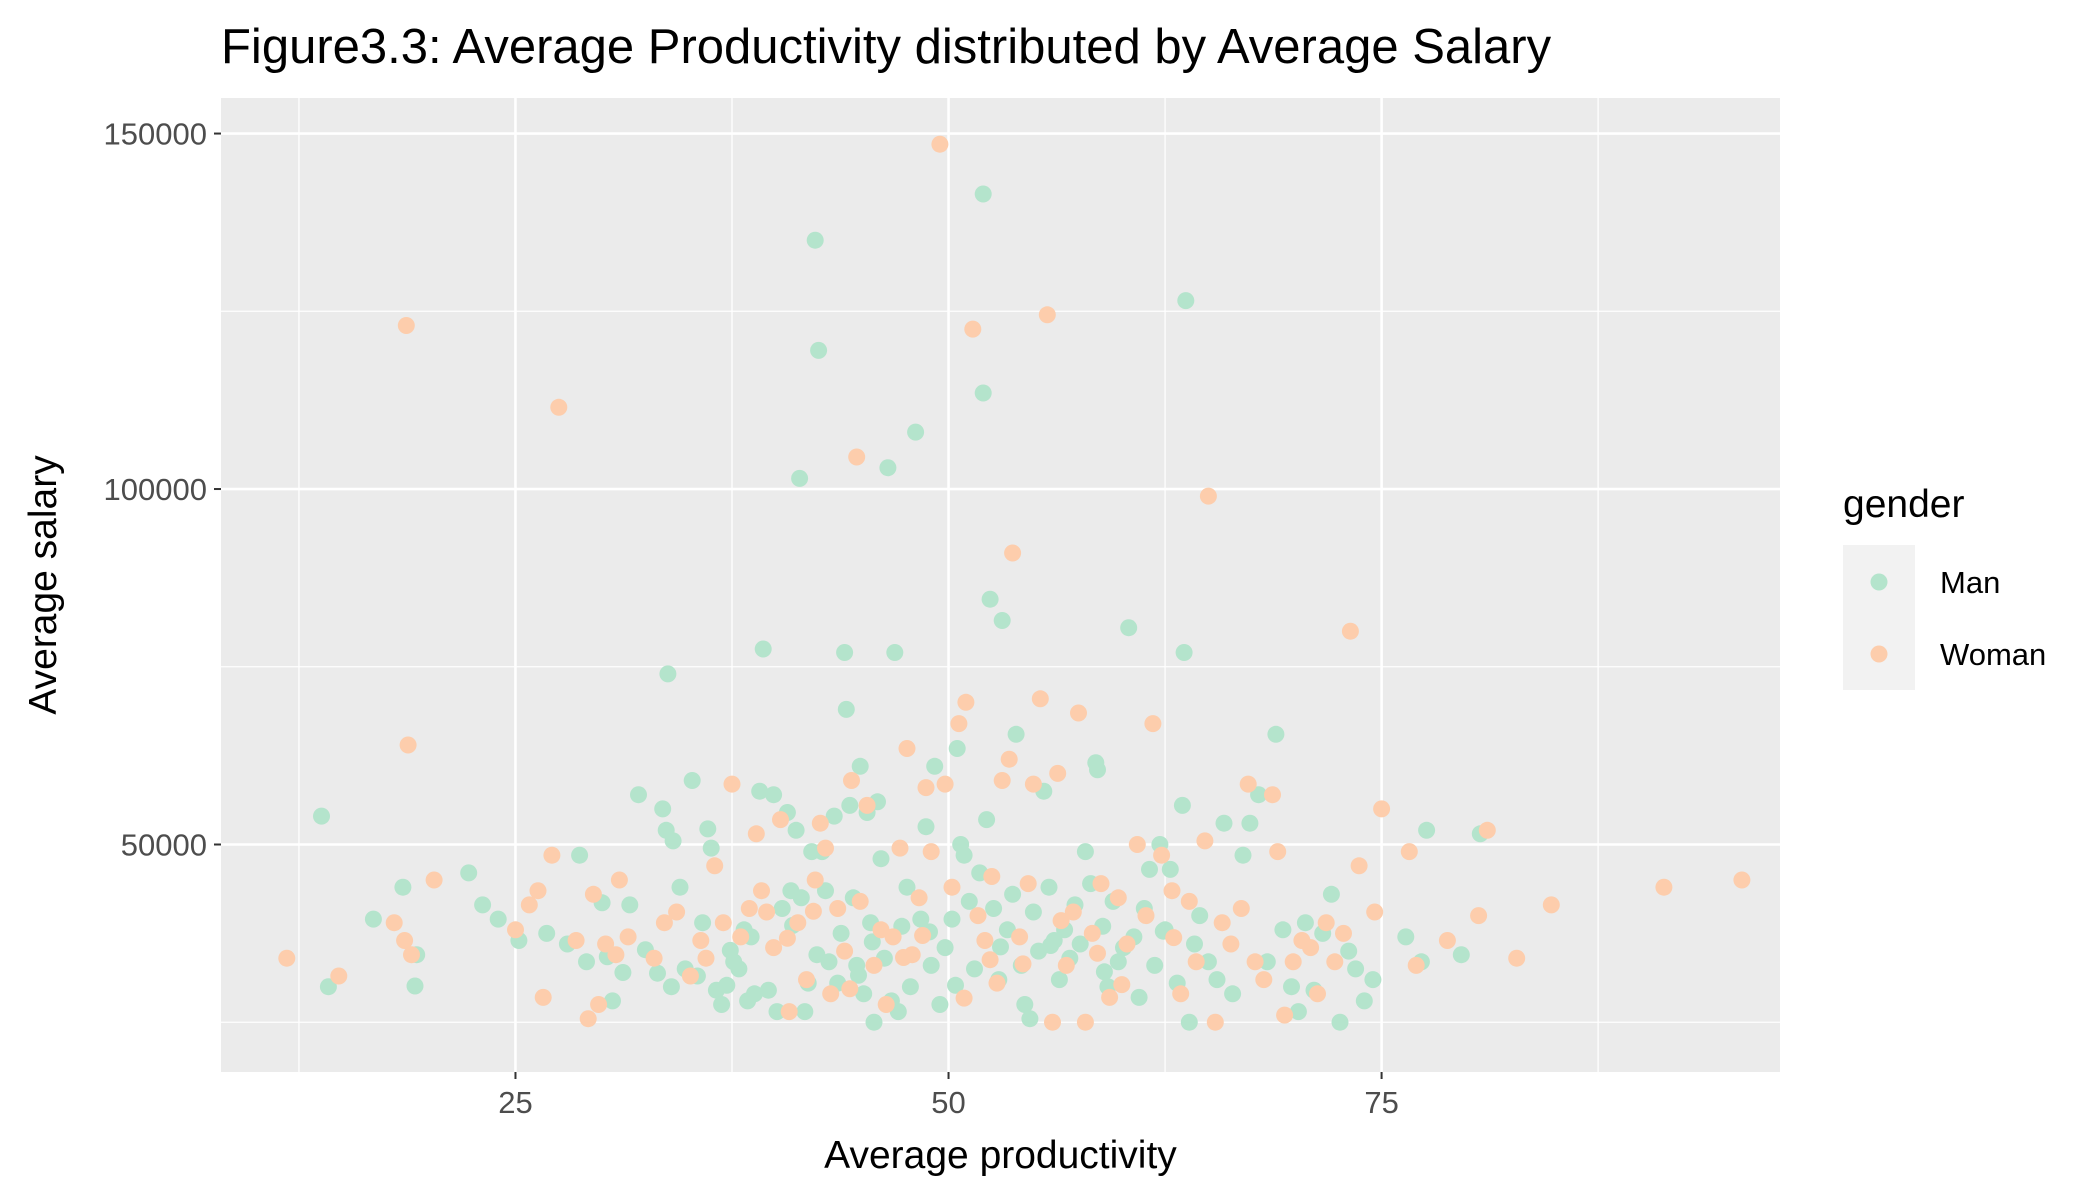 The image size is (2100, 1200). Describe the element at coordinates (948, 1102) in the screenshot. I see `x-tick-label: 50` at that location.